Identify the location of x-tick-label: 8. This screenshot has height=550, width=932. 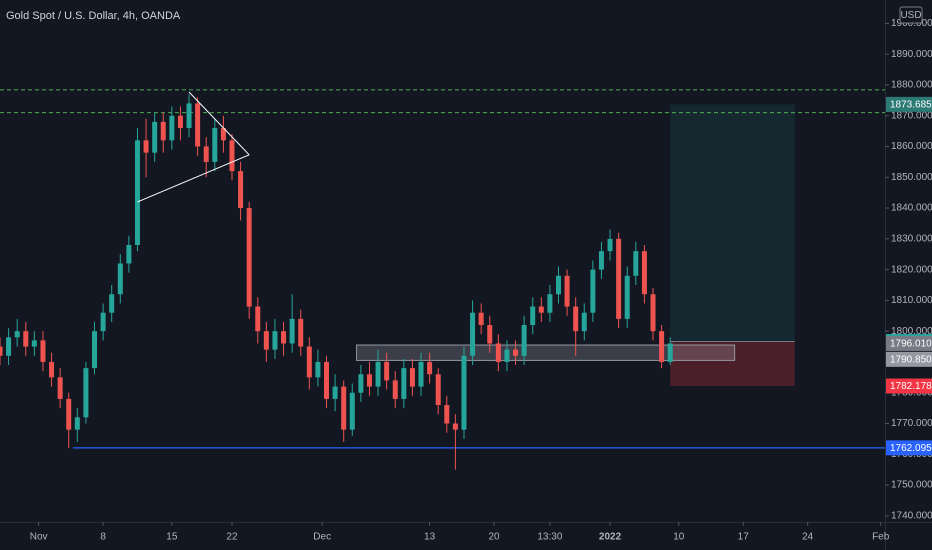
(103, 537).